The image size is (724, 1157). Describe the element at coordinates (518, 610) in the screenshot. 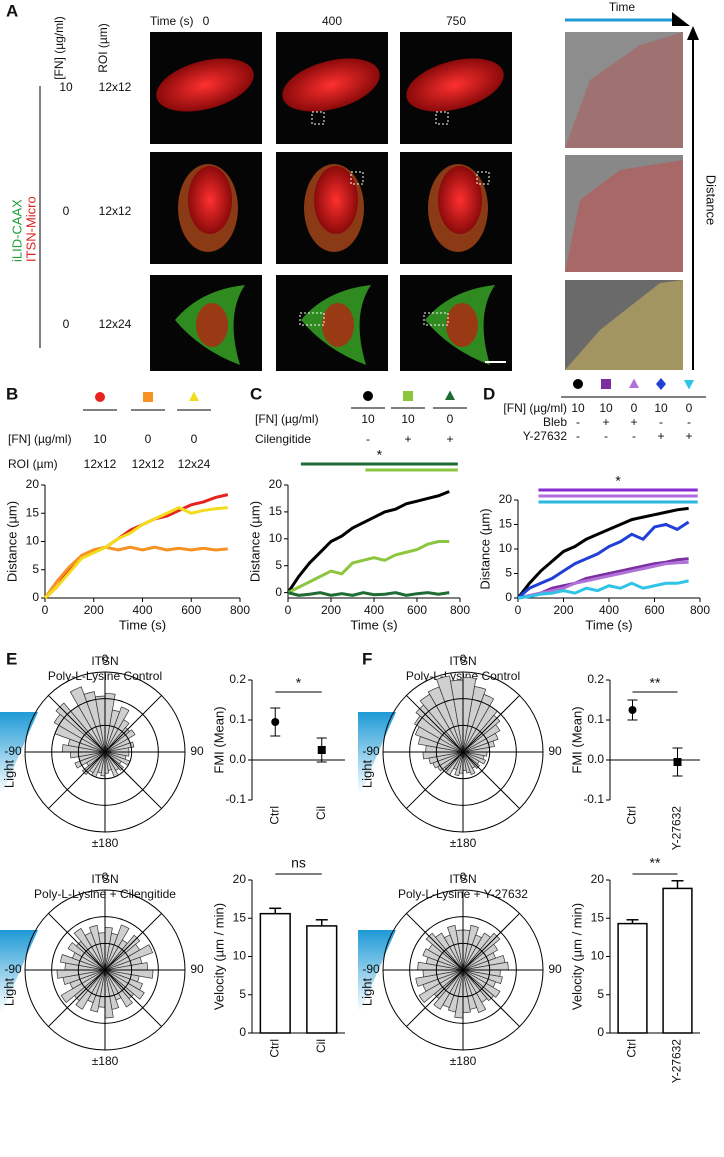

I see `x-tick-label: 0` at that location.